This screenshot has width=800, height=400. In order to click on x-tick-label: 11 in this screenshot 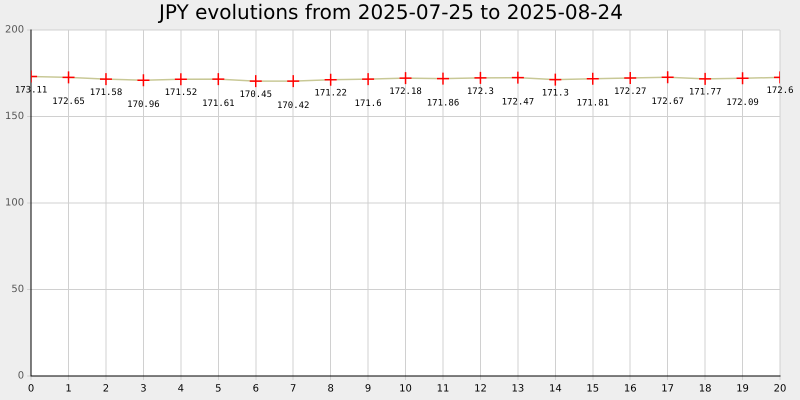, I will do `click(443, 389)`.